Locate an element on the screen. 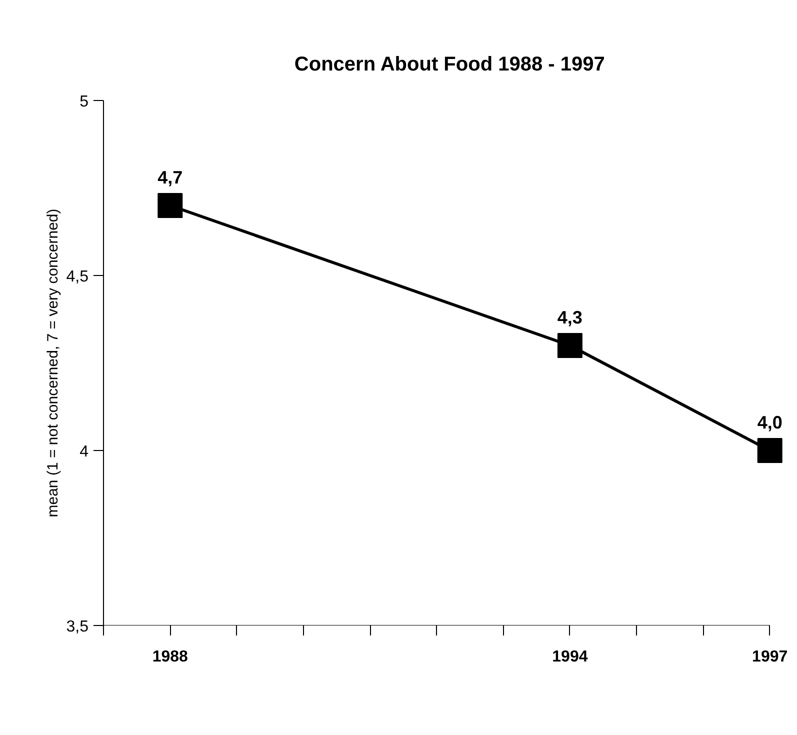  data-label: 4,7 is located at coordinates (170, 178).